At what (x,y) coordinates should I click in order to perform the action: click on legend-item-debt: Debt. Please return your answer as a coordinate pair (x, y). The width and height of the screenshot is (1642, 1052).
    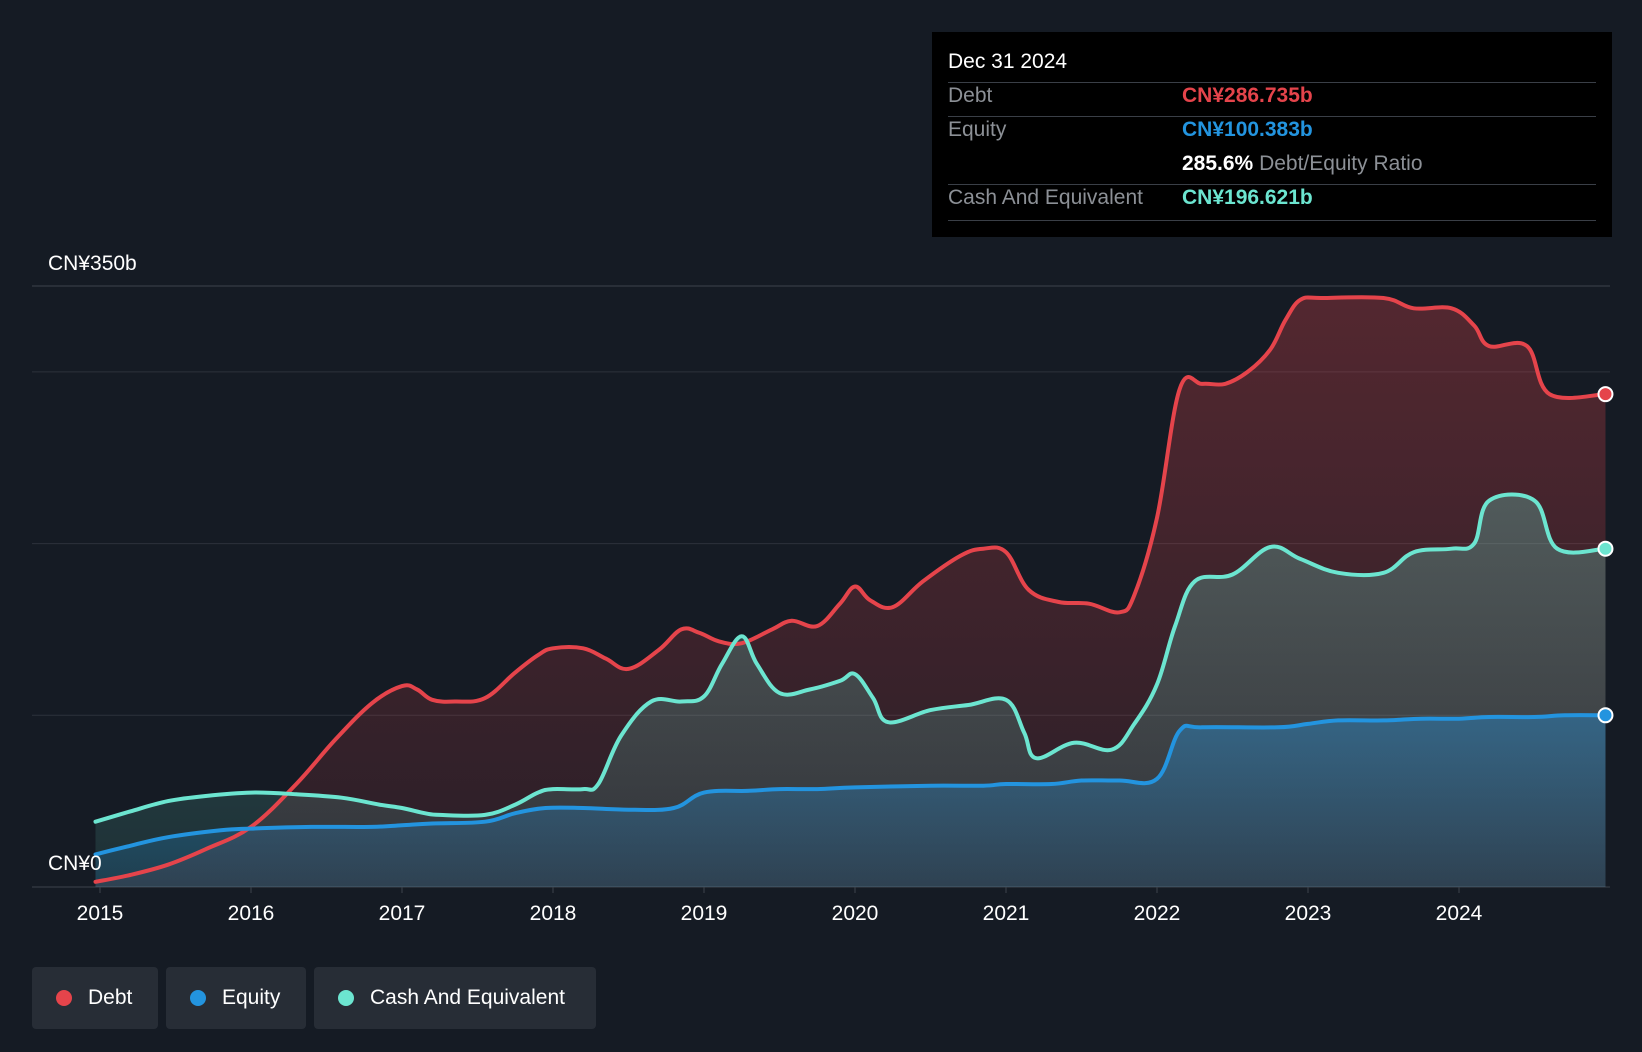
    Looking at the image, I should click on (95, 998).